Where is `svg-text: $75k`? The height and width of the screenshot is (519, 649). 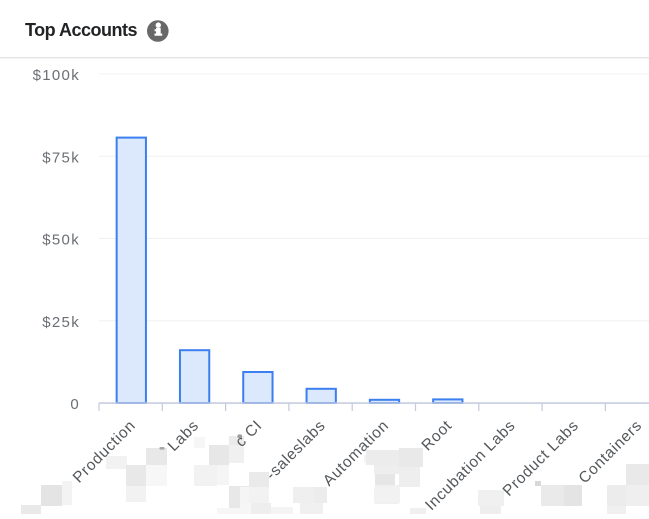
svg-text: $75k is located at coordinates (61, 157).